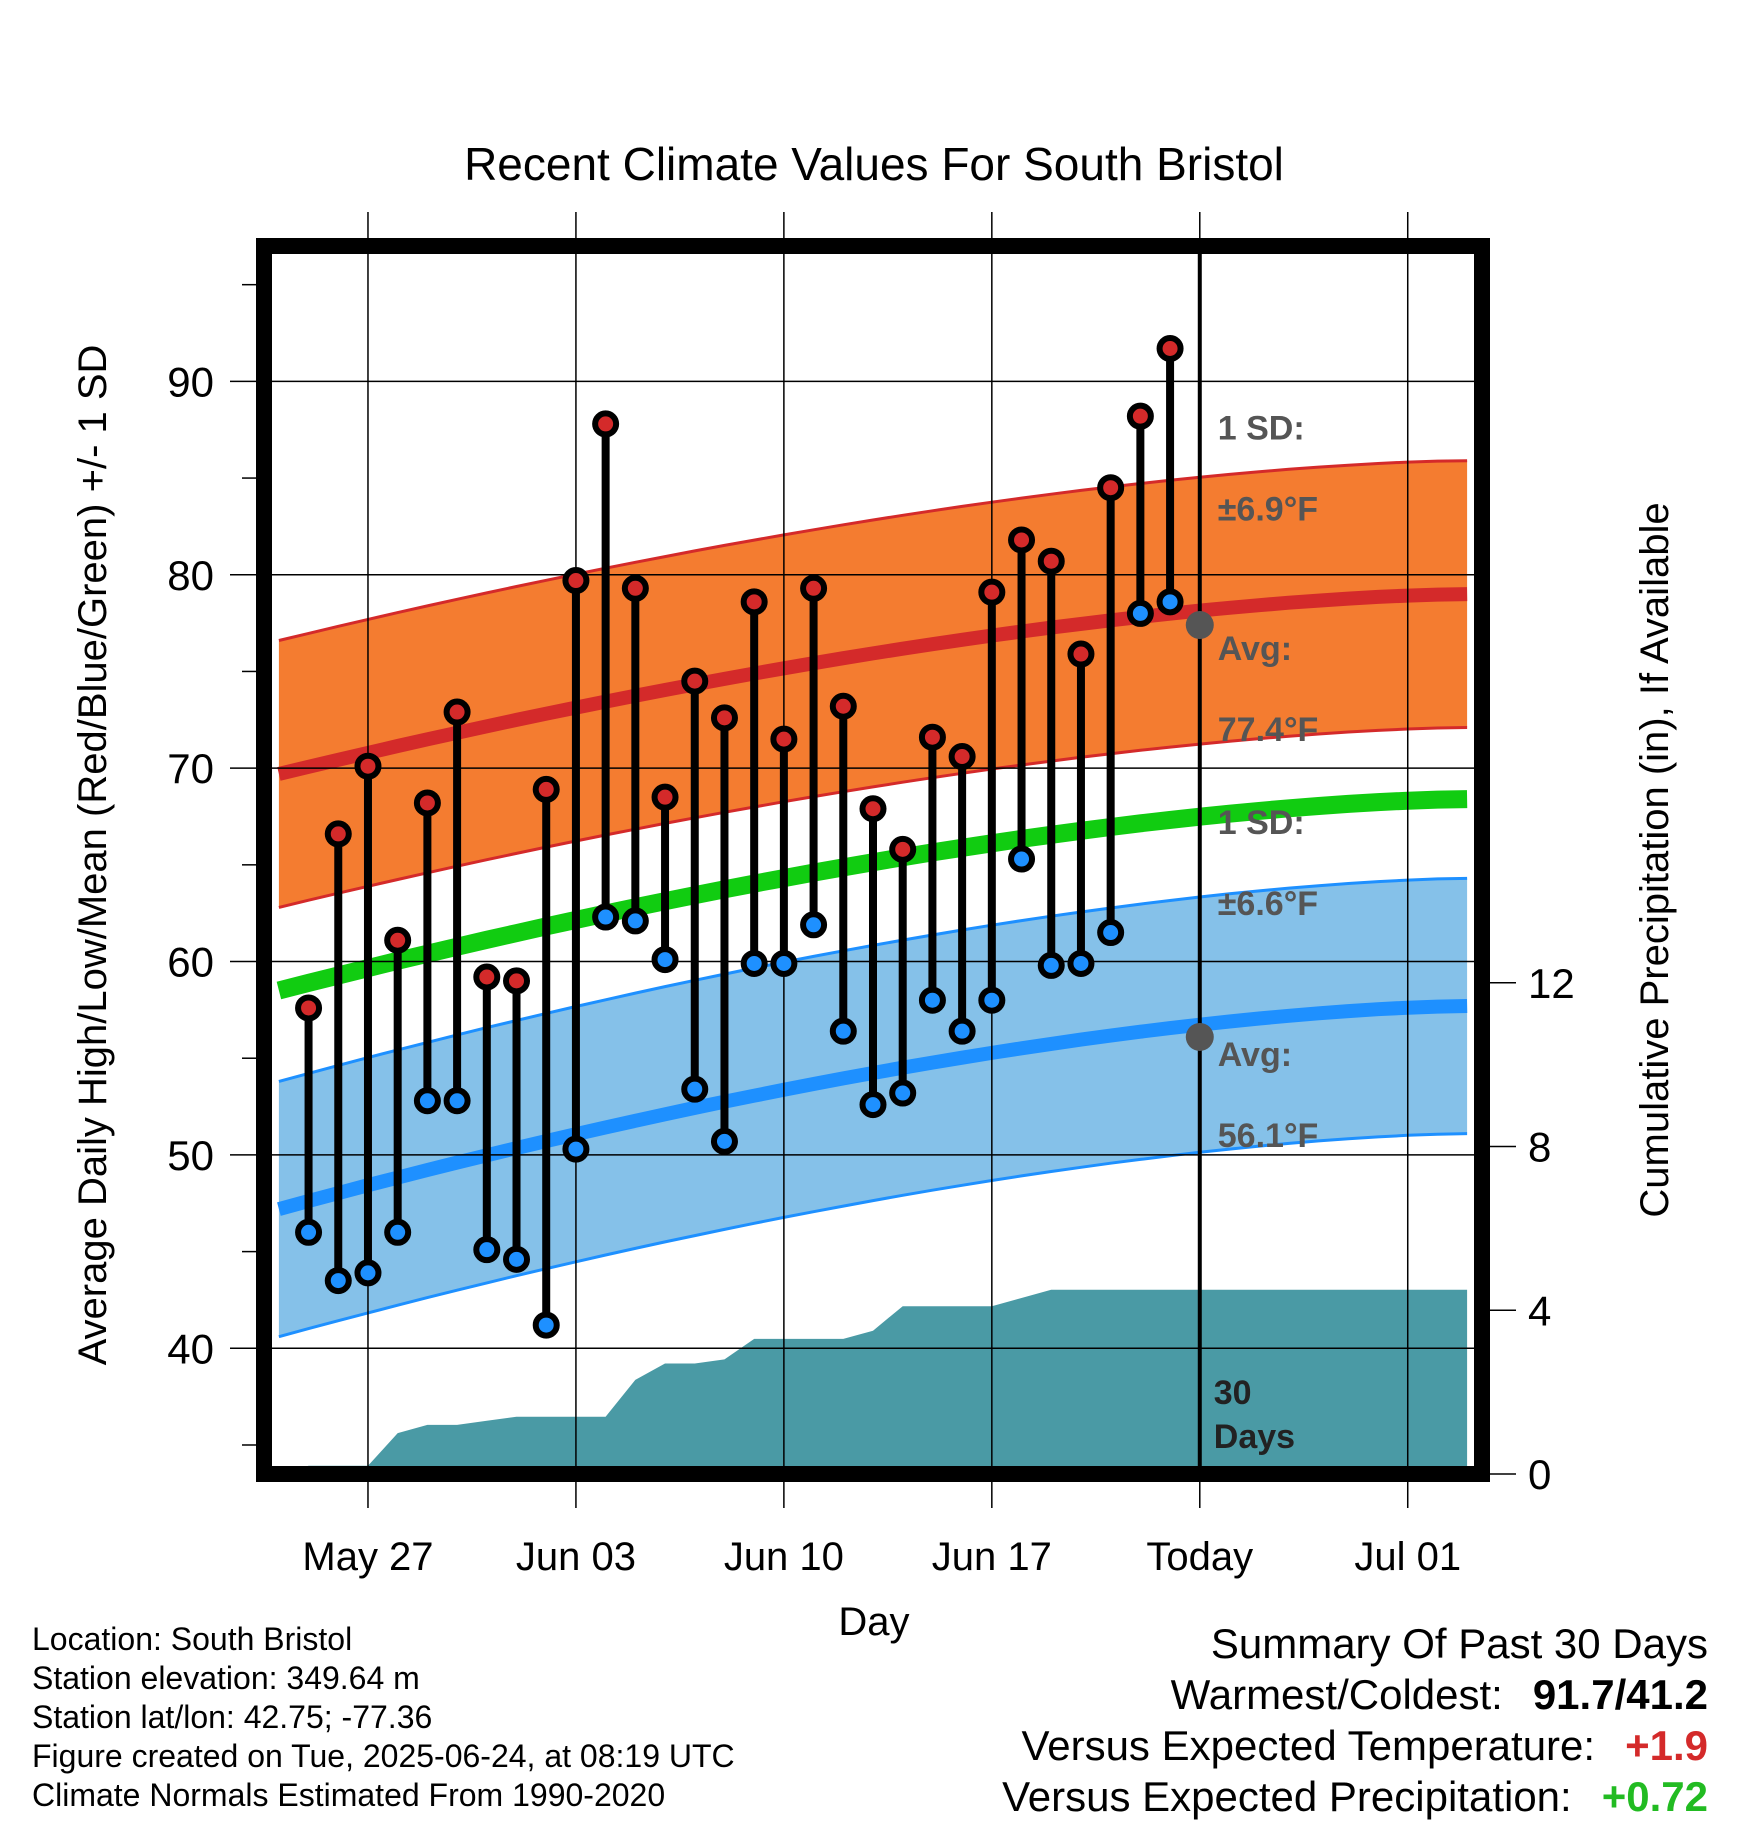 This screenshot has height=1828, width=1748. I want to click on low-avg-value: 56.1°F, so click(1268, 1136).